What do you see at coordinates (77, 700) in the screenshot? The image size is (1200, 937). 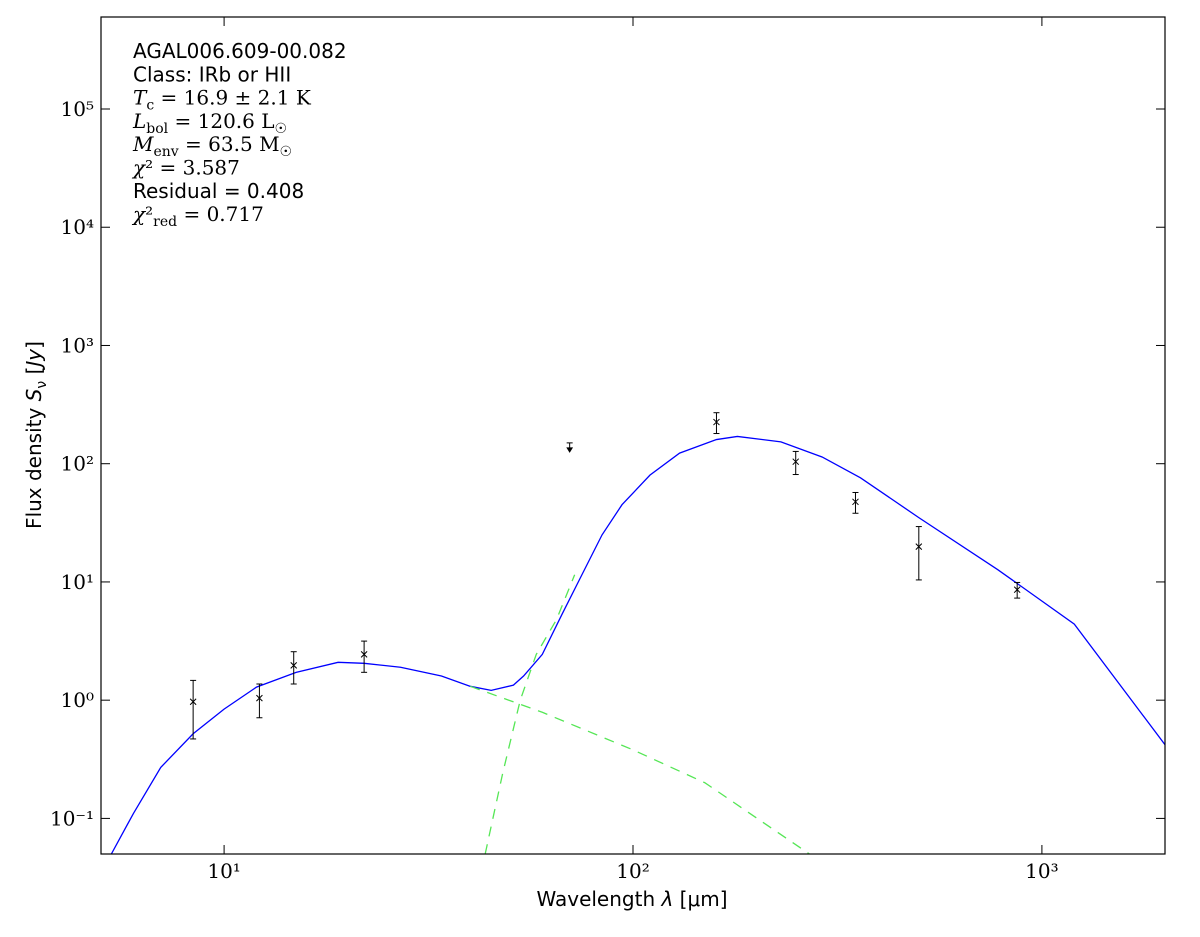 I see `y-tick-label: 10⁰` at bounding box center [77, 700].